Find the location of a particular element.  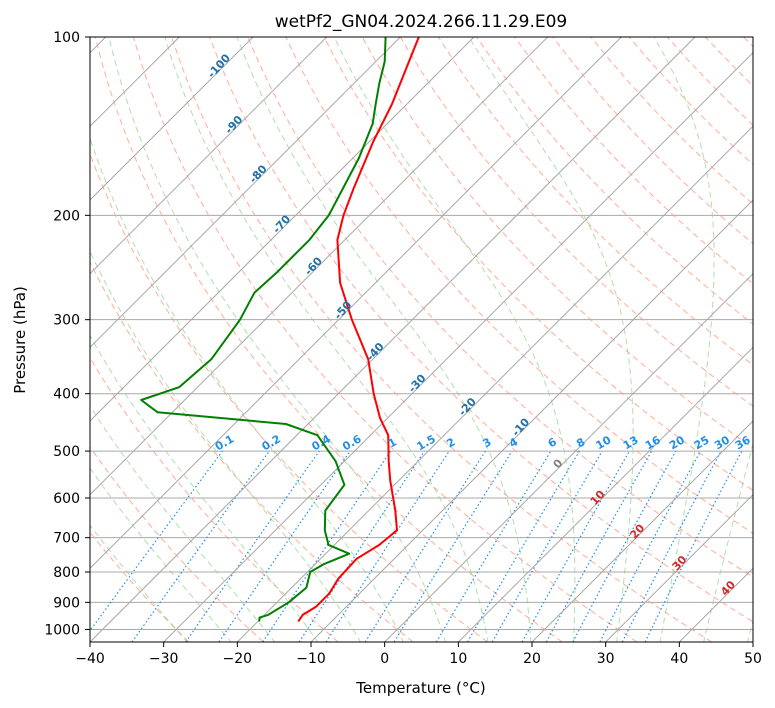

x-tick-label: −10 is located at coordinates (311, 659).